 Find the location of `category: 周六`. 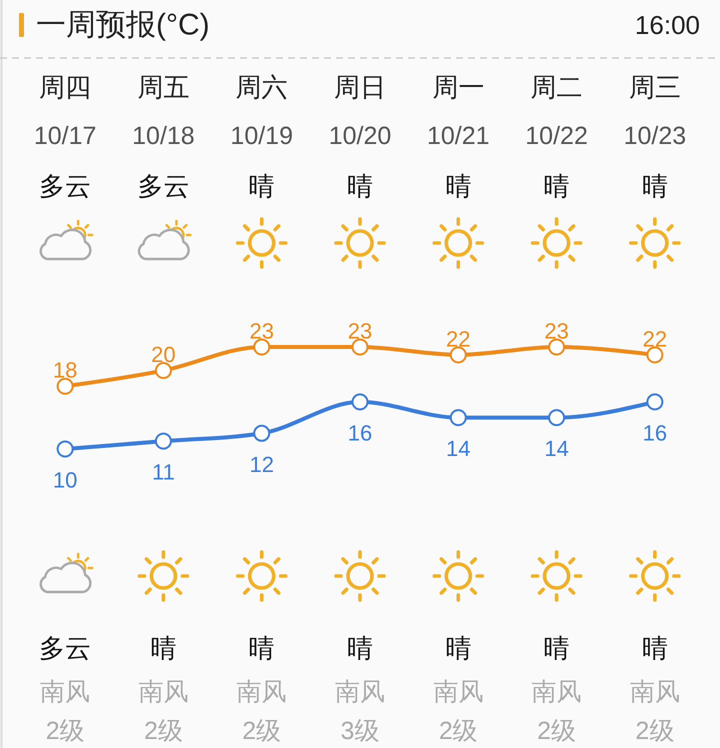

category: 周六 is located at coordinates (262, 87).